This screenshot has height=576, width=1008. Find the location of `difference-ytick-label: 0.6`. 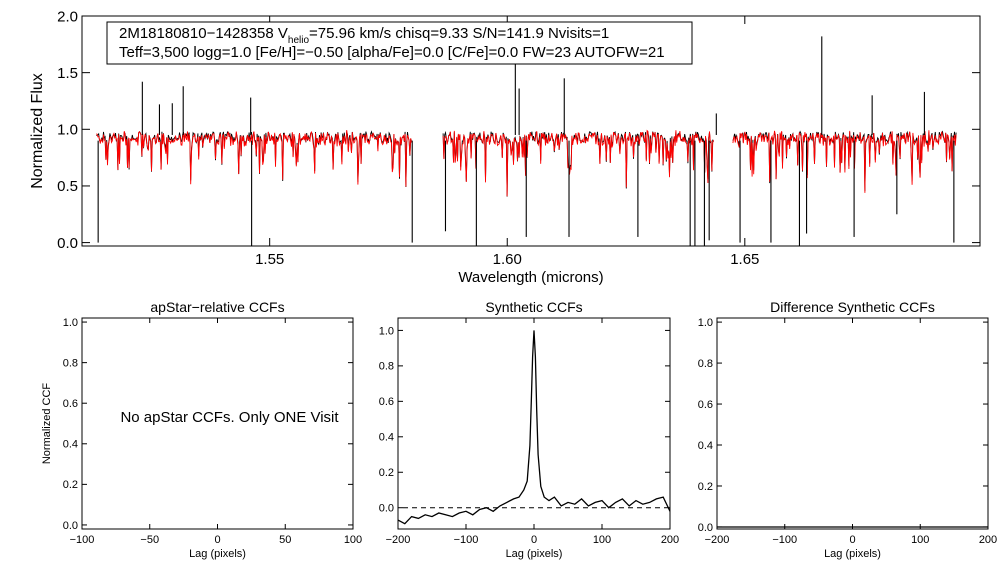

difference-ytick-label: 0.6 is located at coordinates (705, 405).